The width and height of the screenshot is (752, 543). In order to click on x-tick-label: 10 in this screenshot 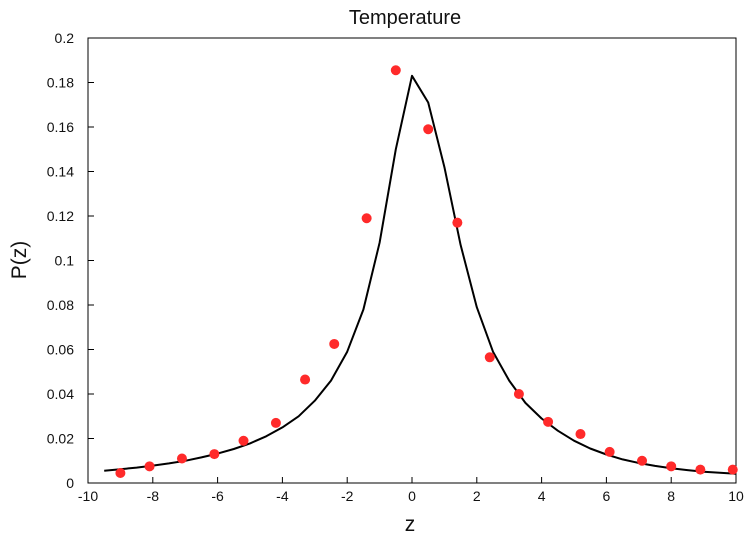, I will do `click(736, 496)`.